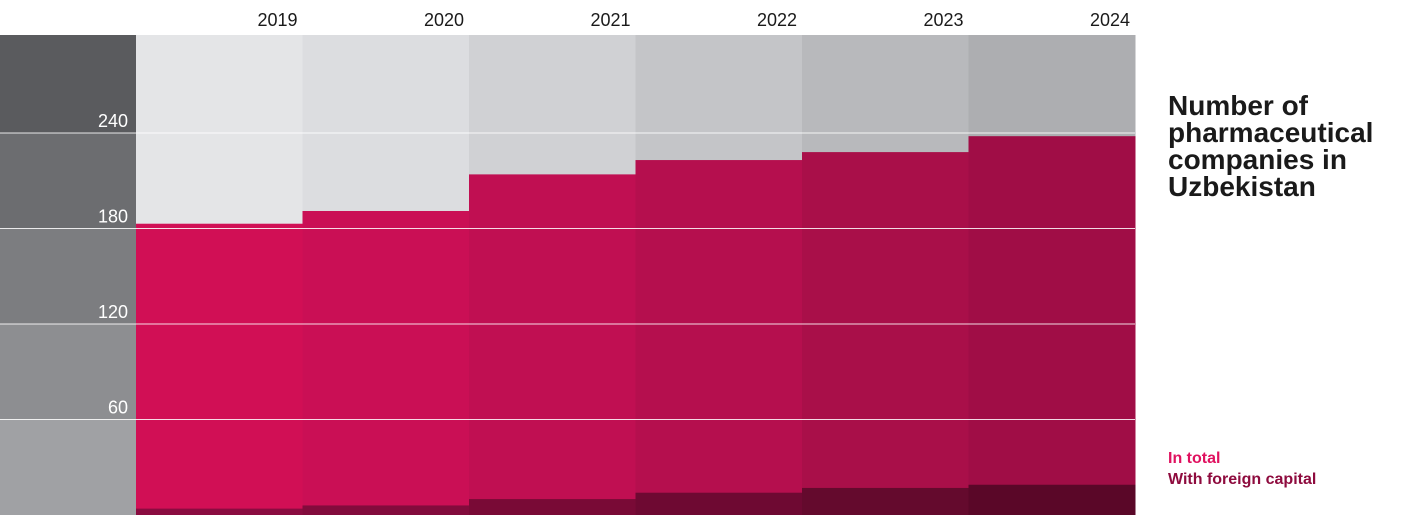  What do you see at coordinates (693, 20) in the screenshot?
I see `x-tick-labels: 2019 2020 2021 2022 2023 2024` at bounding box center [693, 20].